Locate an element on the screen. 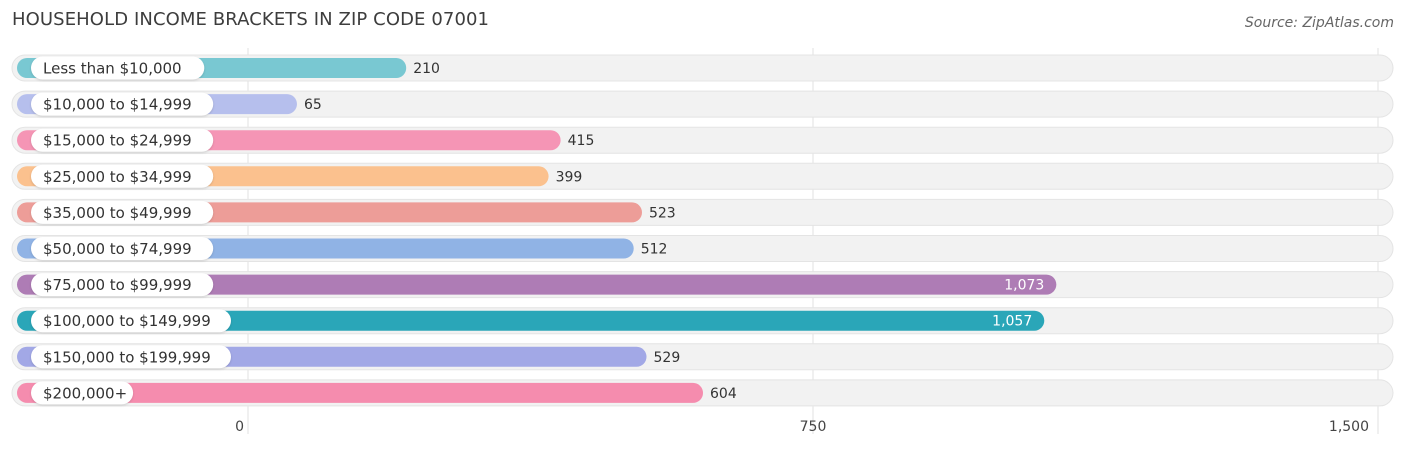 This screenshot has height=449, width=1406. category-label: $10,000 to $14,999 is located at coordinates (117, 105).